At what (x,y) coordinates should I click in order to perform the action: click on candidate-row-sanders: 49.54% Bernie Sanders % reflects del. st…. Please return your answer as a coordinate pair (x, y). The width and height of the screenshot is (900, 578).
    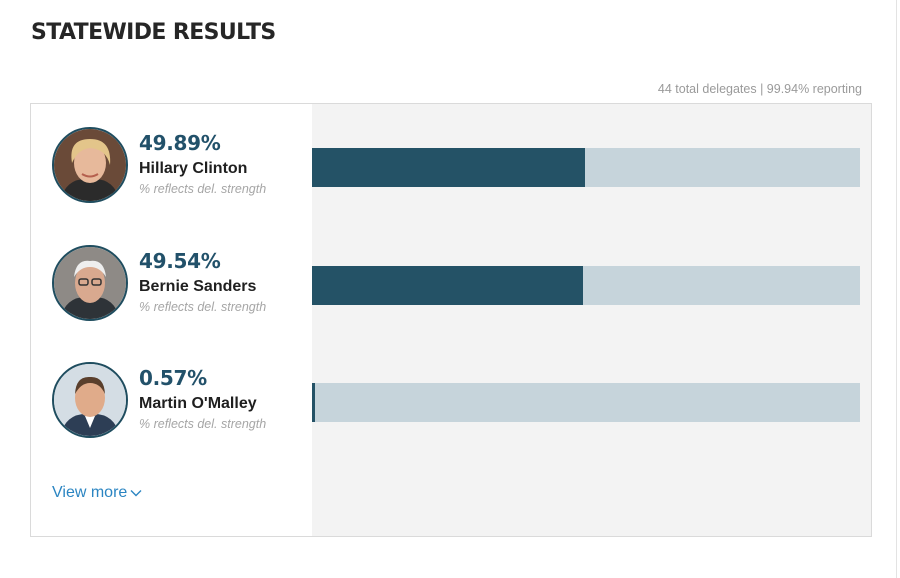
    Looking at the image, I should click on (171, 285).